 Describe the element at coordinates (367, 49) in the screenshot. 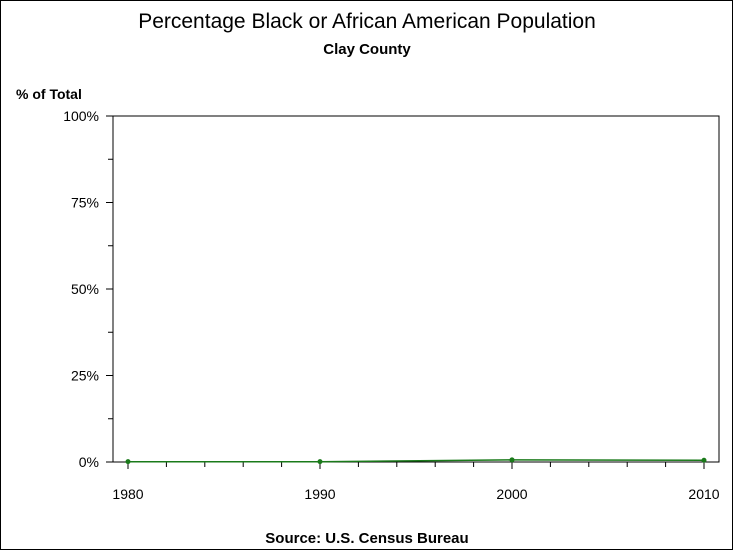

I see `chart-subtitle: Clay County` at that location.